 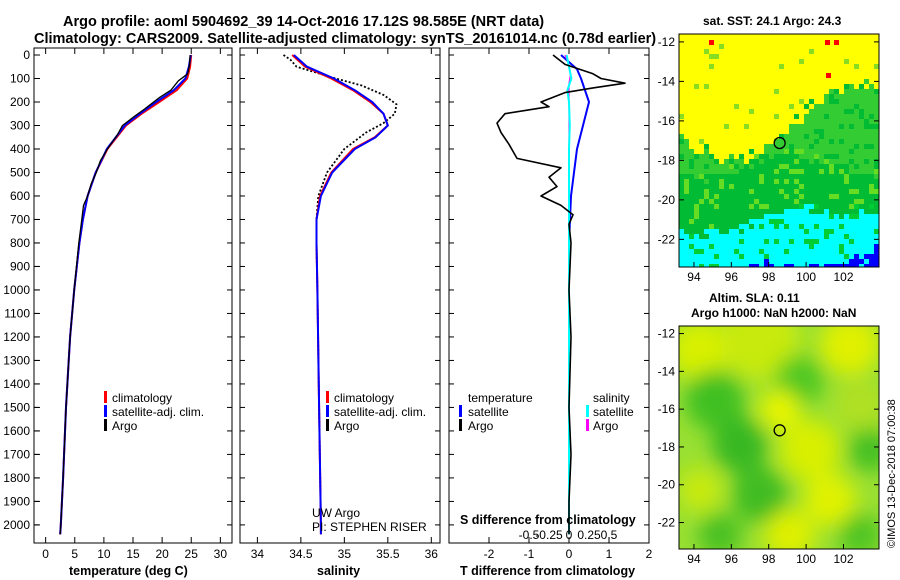 I want to click on legend-s-argo-swatch, so click(x=587, y=425).